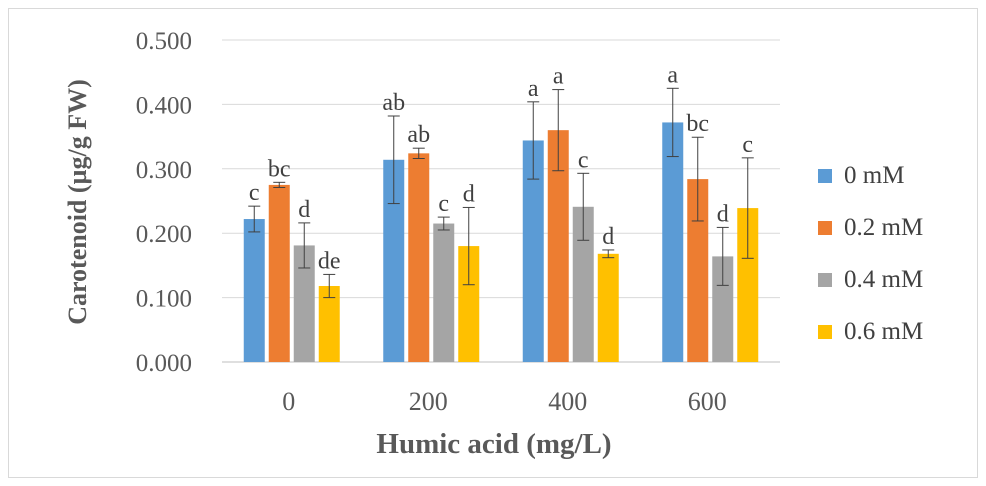 The width and height of the screenshot is (986, 486). I want to click on y-tick-label: 0.200, so click(164, 234).